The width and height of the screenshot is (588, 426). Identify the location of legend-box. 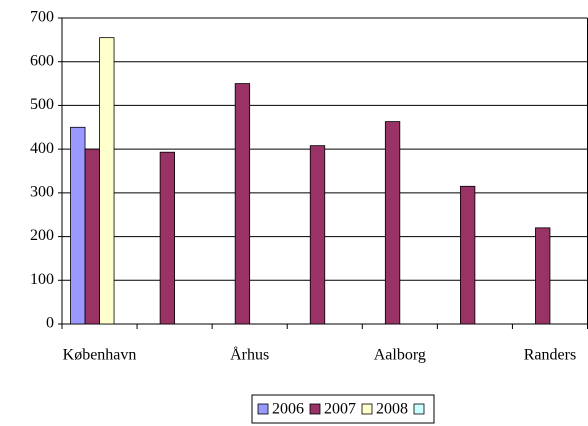
(343, 409).